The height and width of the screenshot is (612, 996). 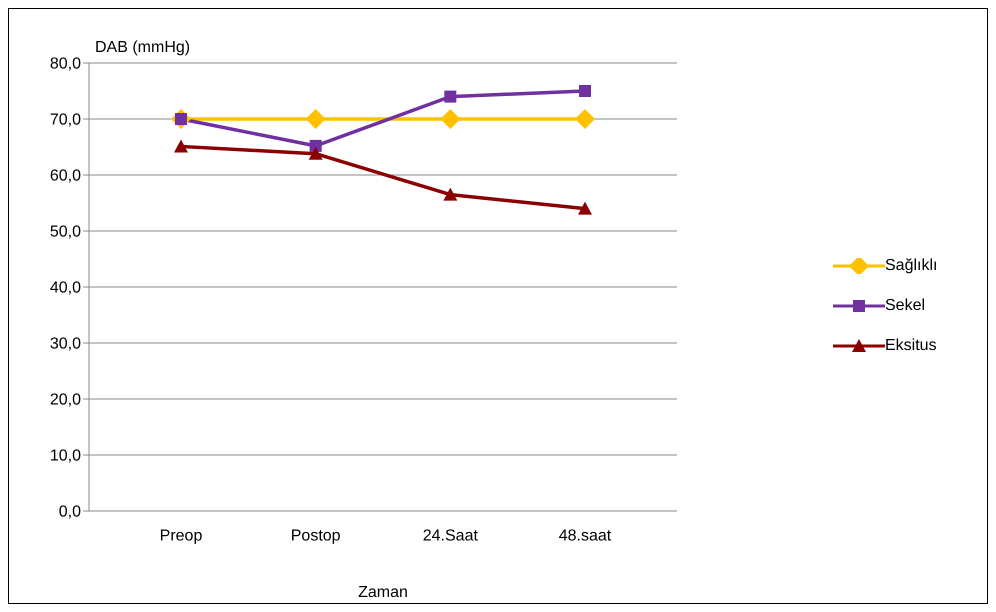 I want to click on y-tick-label: 40,0, so click(x=66, y=288).